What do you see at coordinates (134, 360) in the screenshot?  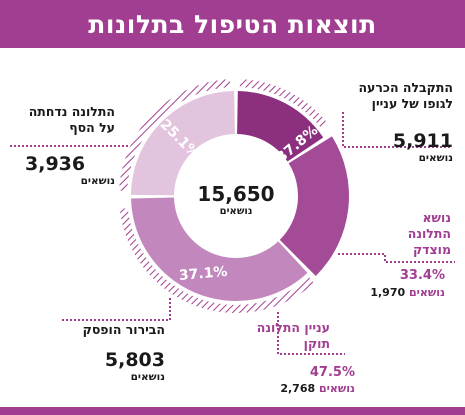 I see `stopped-count: 5,803` at bounding box center [134, 360].